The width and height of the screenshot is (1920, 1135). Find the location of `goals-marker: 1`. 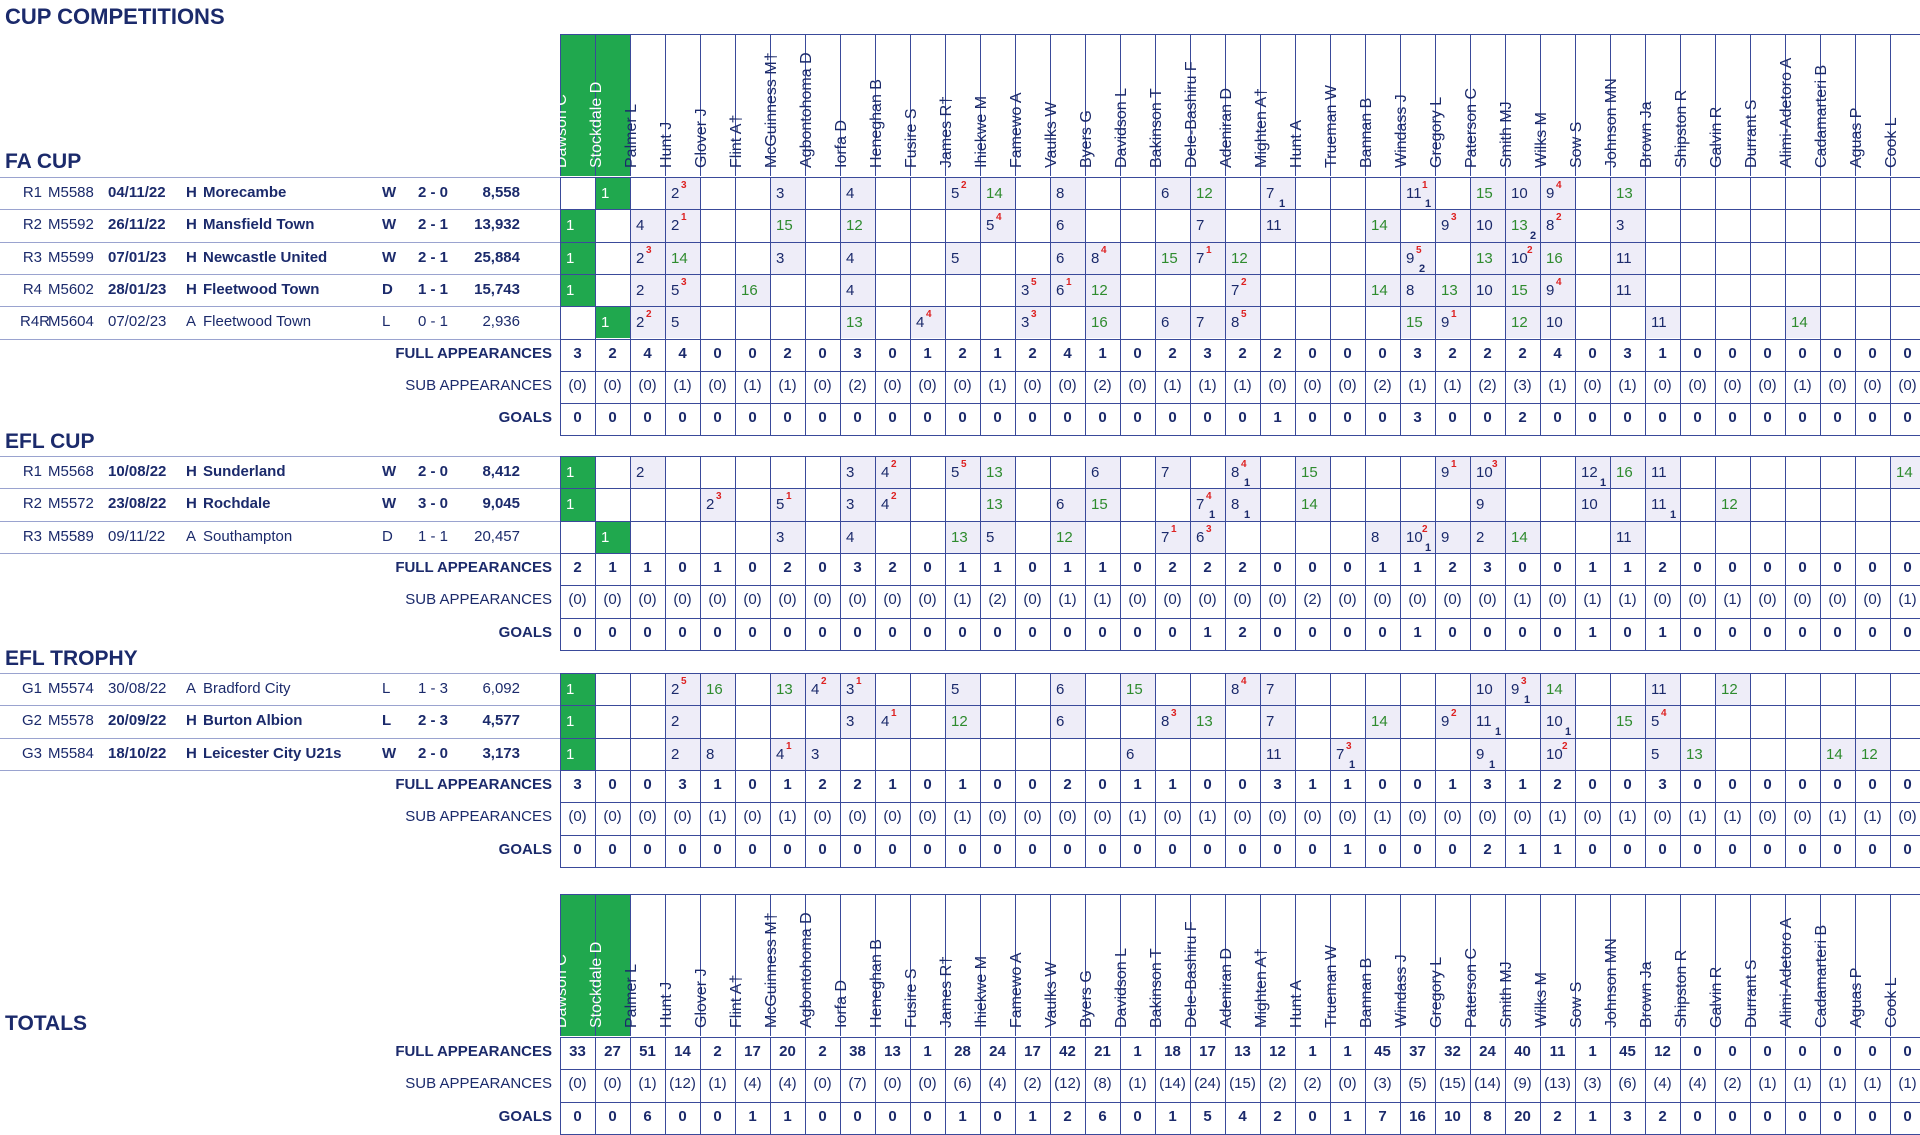

goals-marker: 1 is located at coordinates (1247, 515).